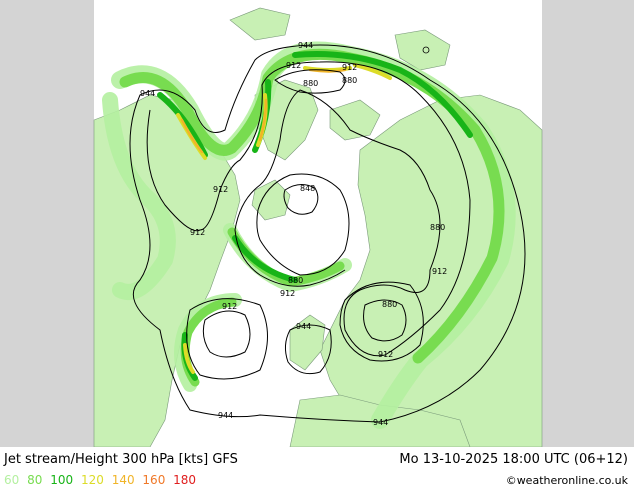  I want to click on legend-item: 100, so click(62, 480).